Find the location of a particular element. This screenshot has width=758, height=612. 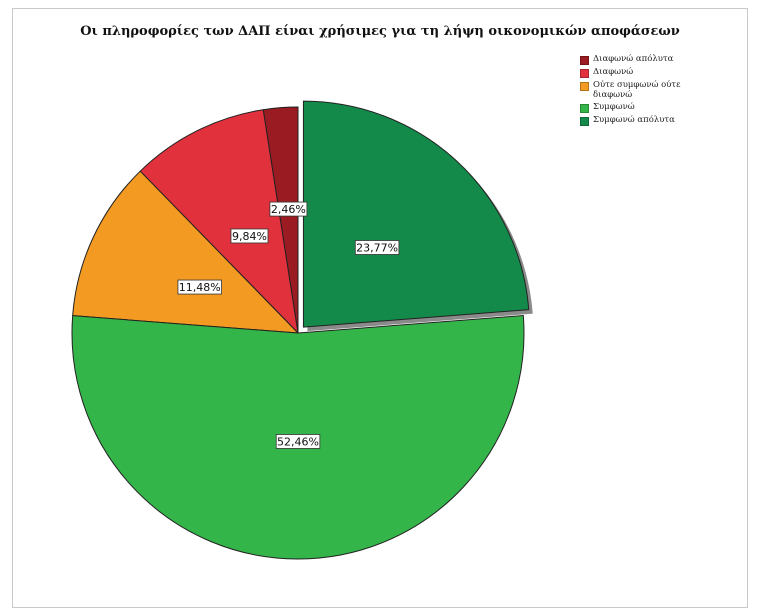

legend-item: Διαφωνώ απόλυτα is located at coordinates (665, 59).